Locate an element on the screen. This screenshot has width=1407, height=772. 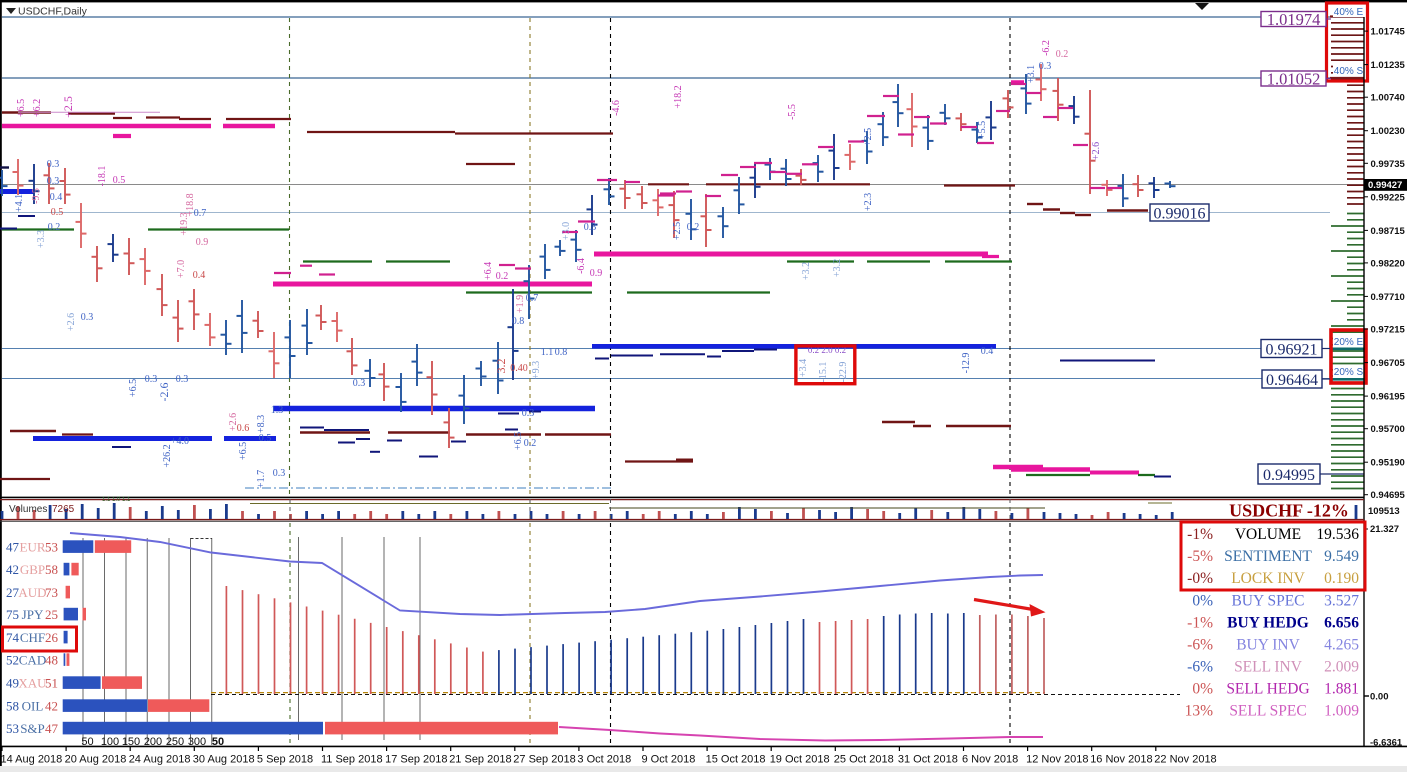
svg-text: 0.97215 is located at coordinates (1388, 330).